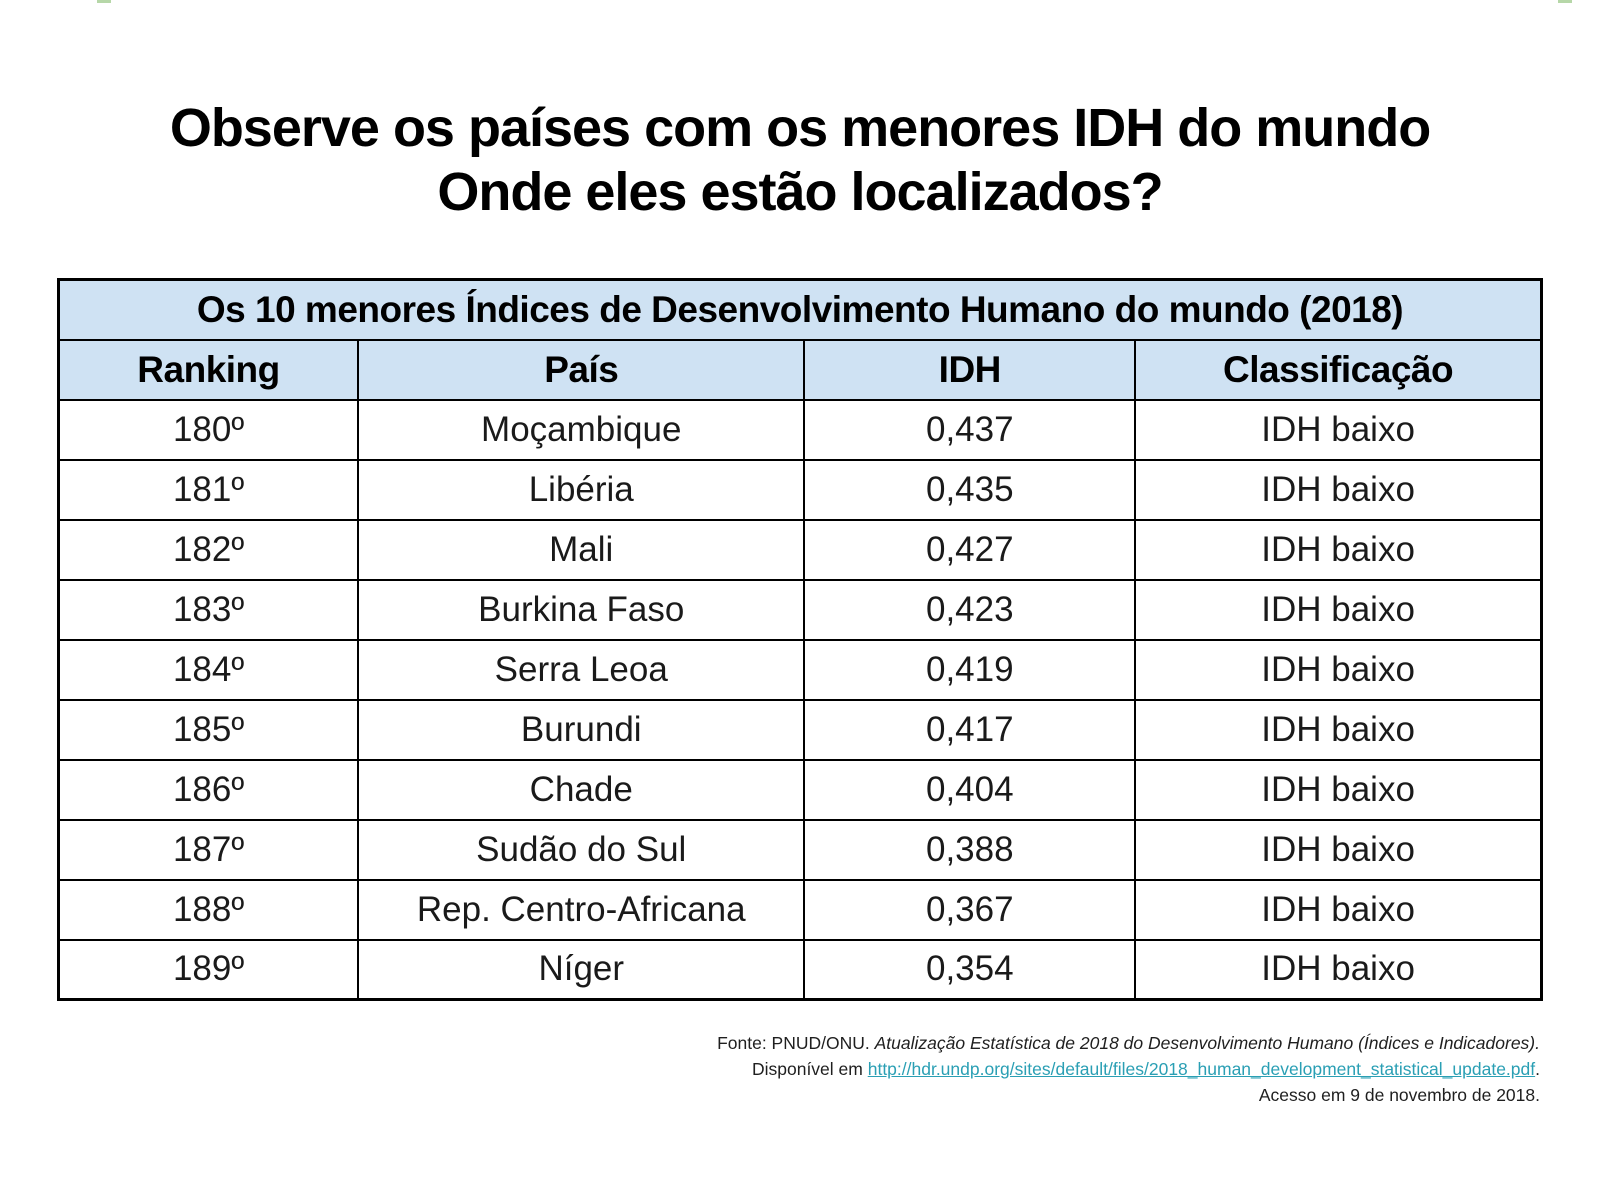 This screenshot has width=1600, height=1200. I want to click on table-header-row: Ranking País IDH Classificação, so click(800, 369).